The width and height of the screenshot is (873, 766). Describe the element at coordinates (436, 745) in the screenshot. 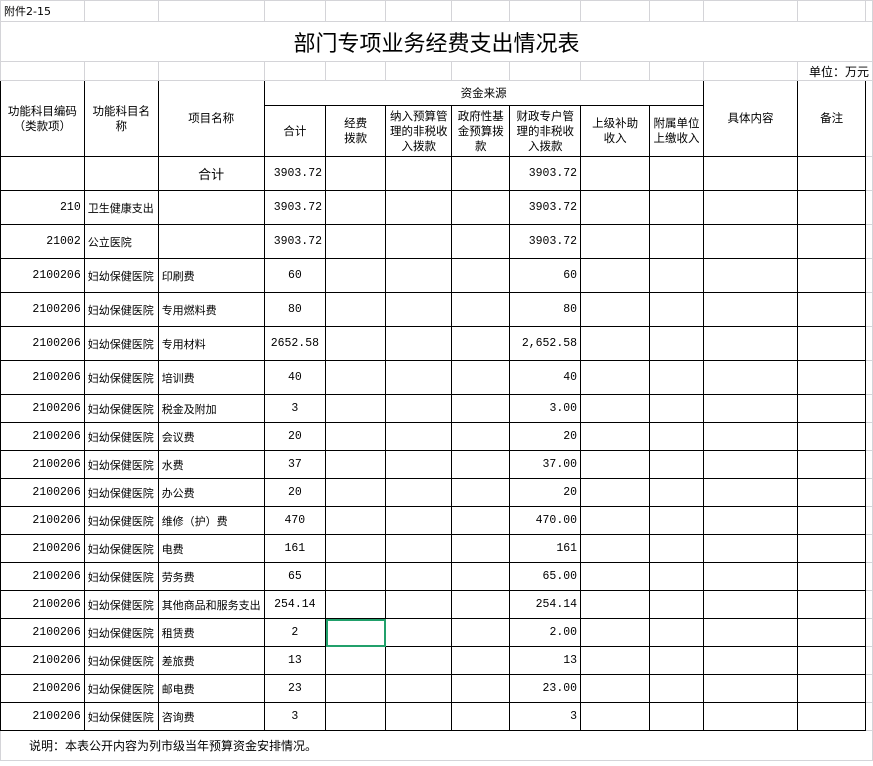

I see `footnote: 说明：本表公开内容为列市级当年预算资金安排情况。` at that location.